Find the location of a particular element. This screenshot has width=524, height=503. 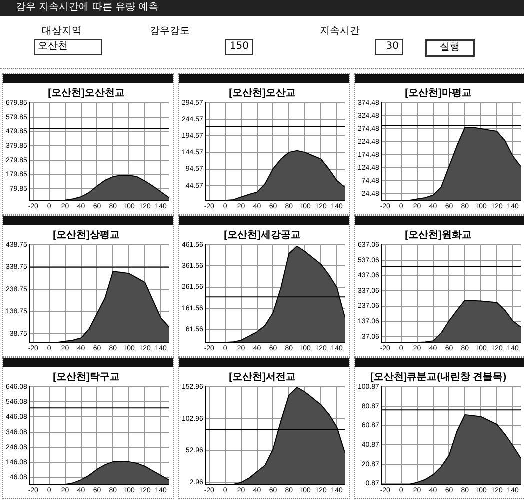

chart-title: [오산천]마평교 is located at coordinates (438, 93).